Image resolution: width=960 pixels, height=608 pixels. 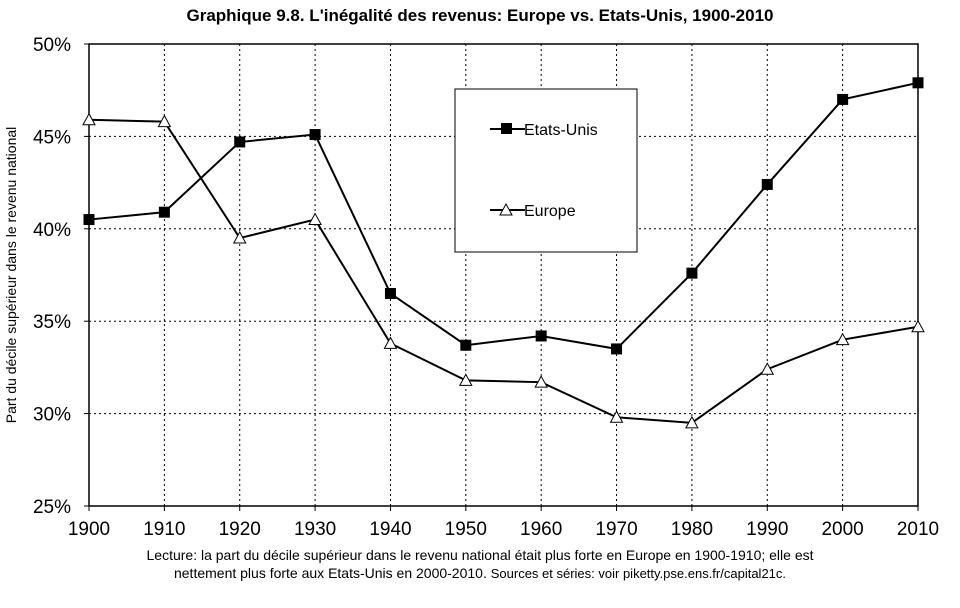 What do you see at coordinates (52, 415) in the screenshot?
I see `y-tick-label: 30%` at bounding box center [52, 415].